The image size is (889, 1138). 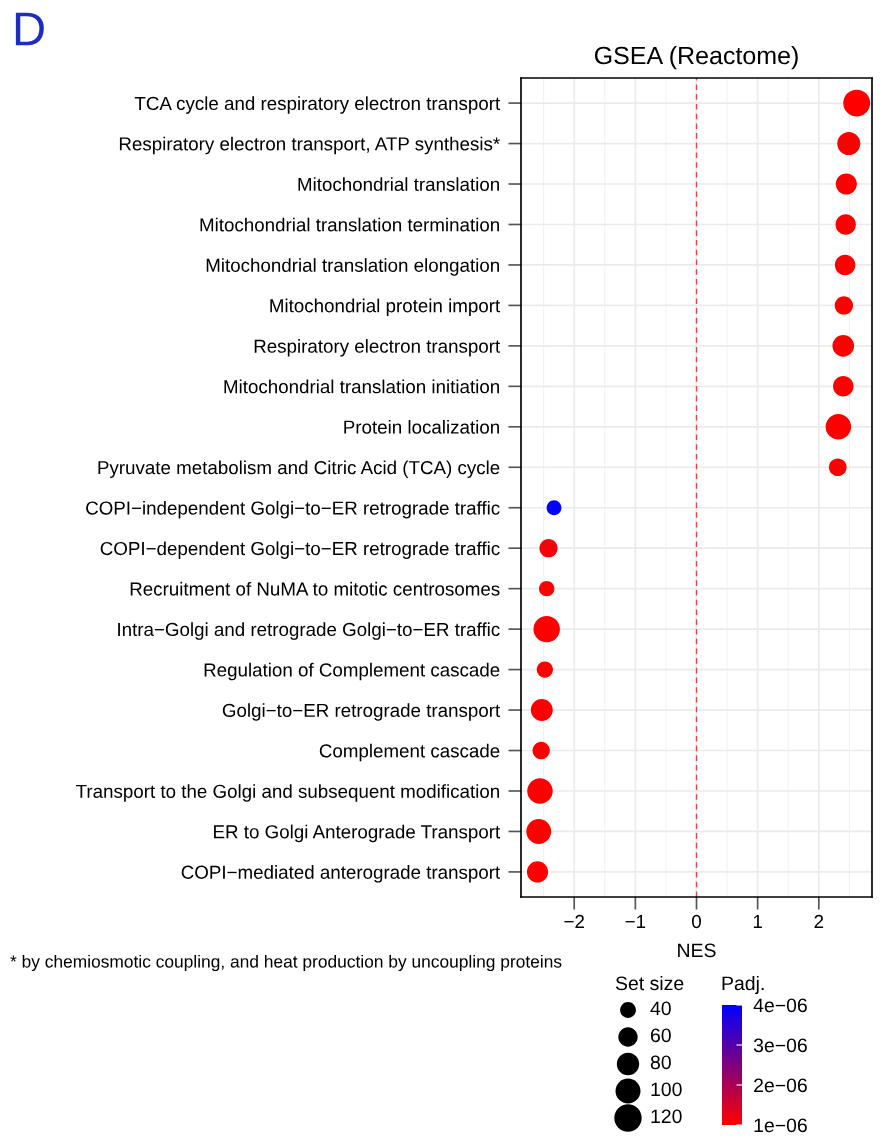 I want to click on y-tick-label: TCA cycle and respiratory electron transport, so click(x=317, y=105).